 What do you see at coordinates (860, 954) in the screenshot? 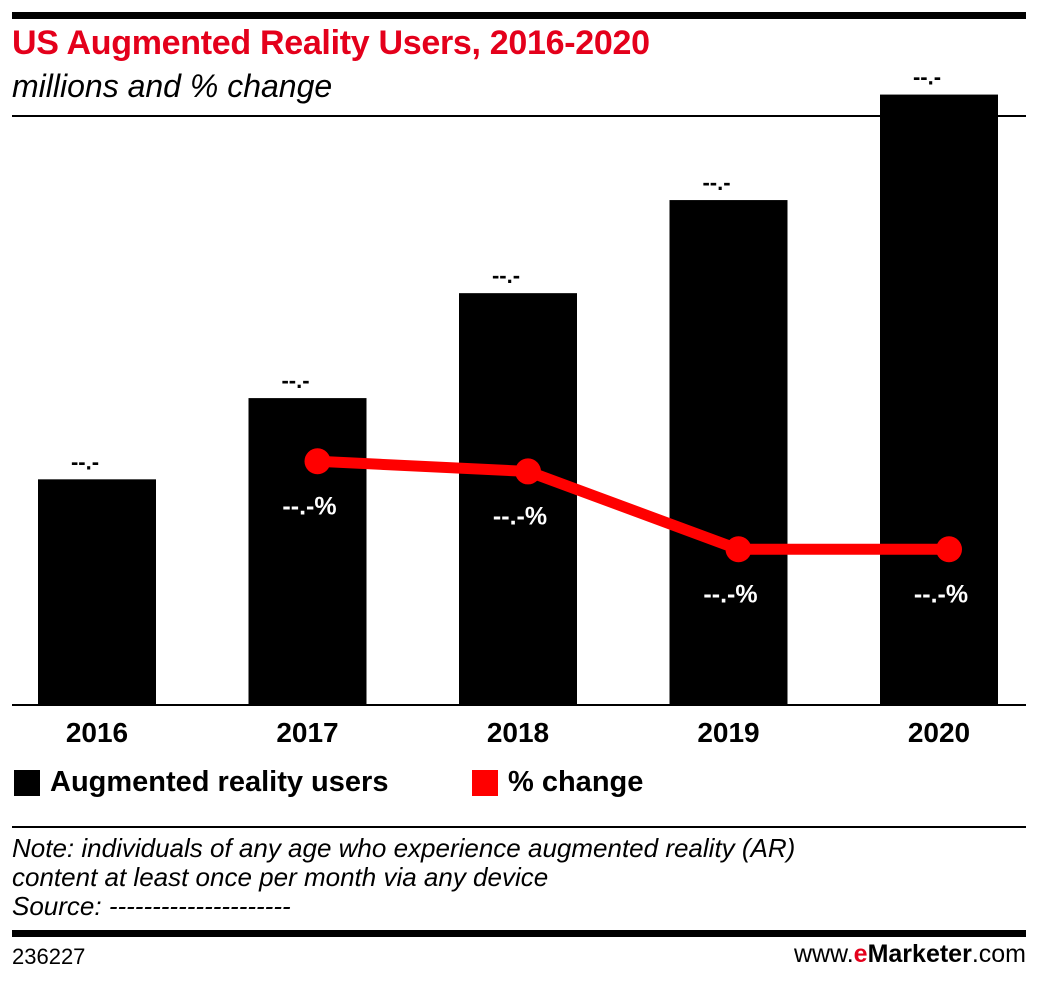
I see `brand-e: e` at bounding box center [860, 954].